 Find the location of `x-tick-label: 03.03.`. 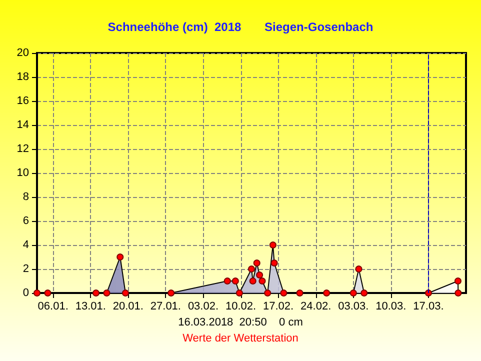

x-tick-label: 03.03. is located at coordinates (353, 306).